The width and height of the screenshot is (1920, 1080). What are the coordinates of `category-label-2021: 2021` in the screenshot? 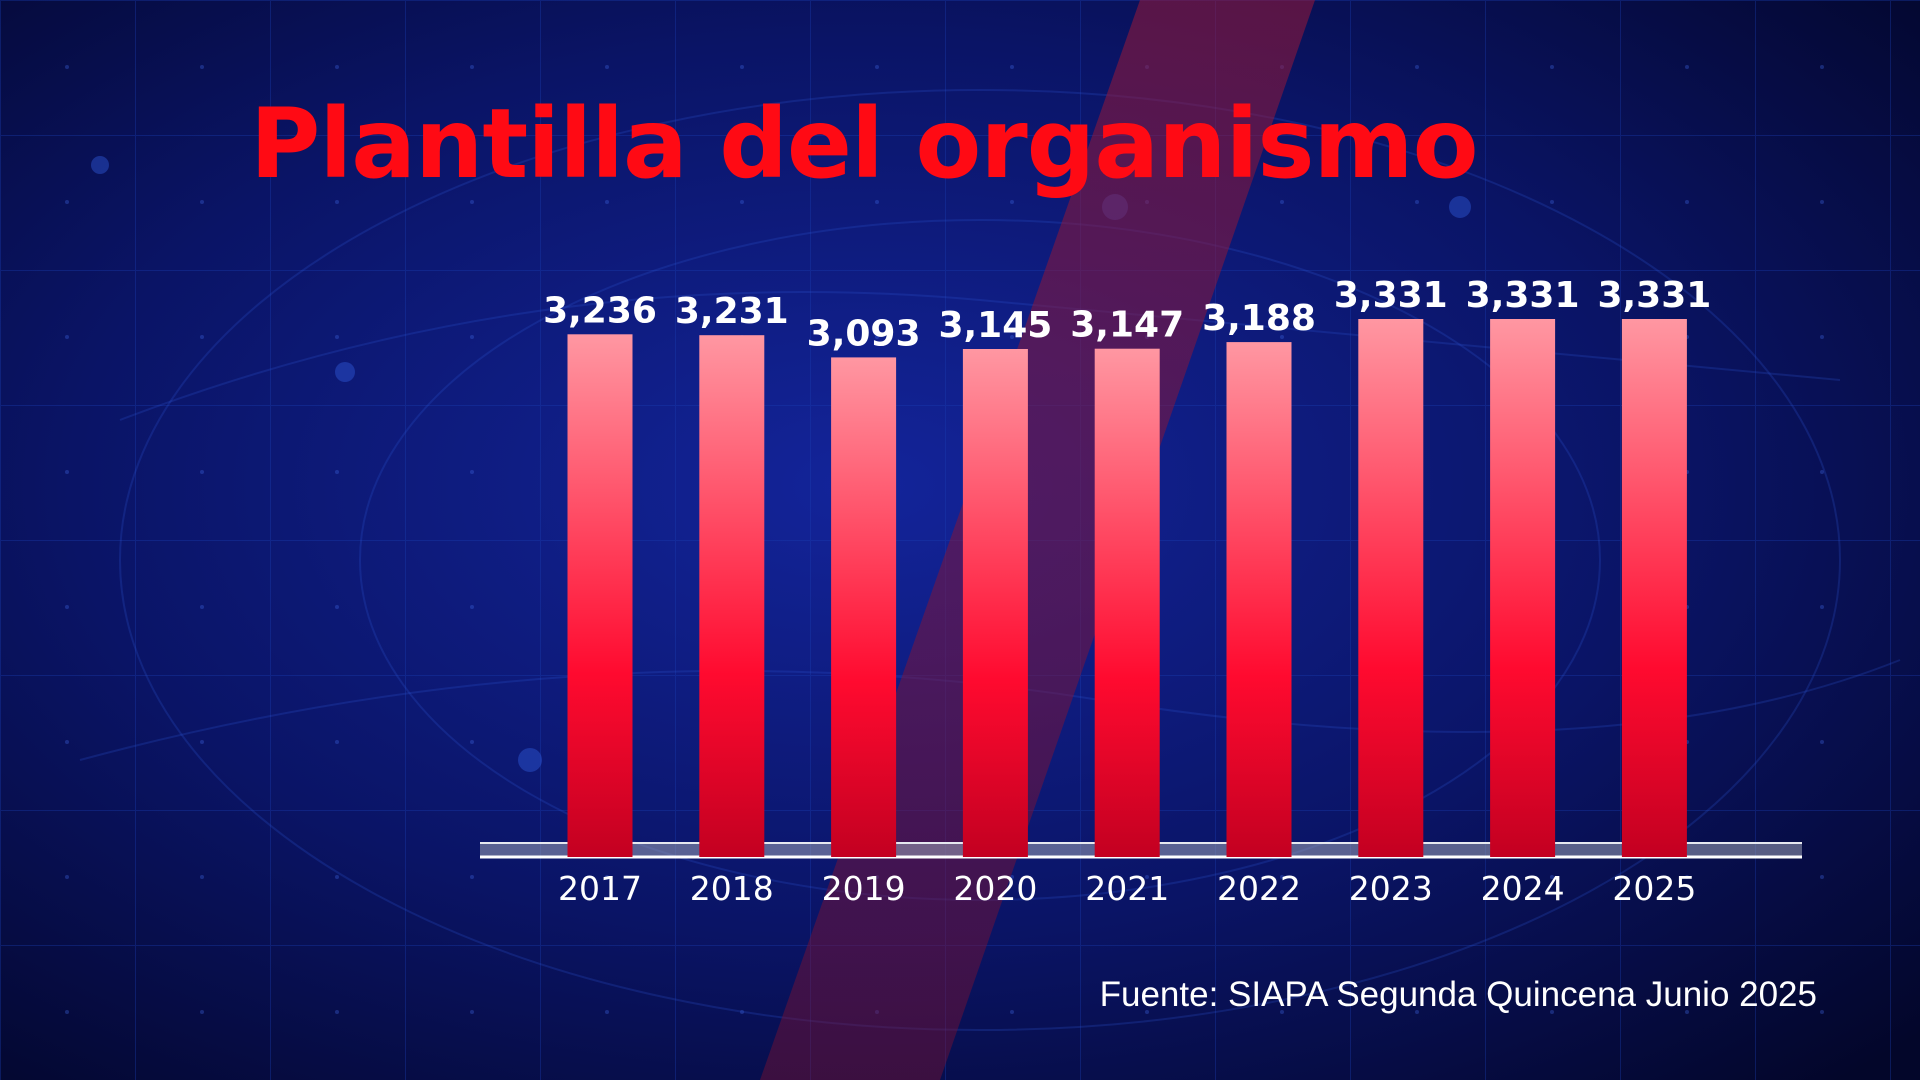 It's located at (1127, 888).